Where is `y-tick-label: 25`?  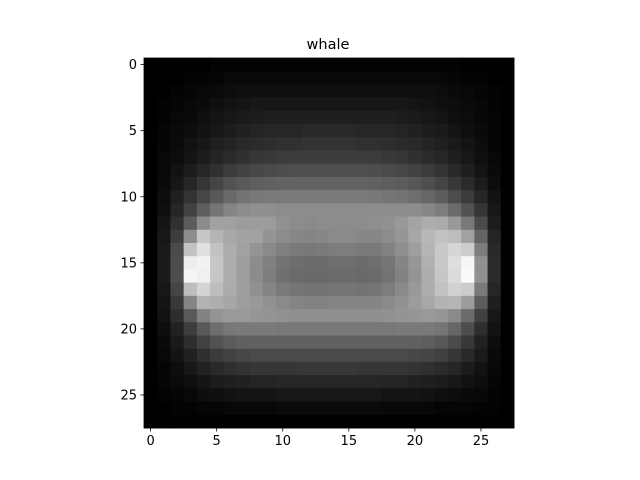
y-tick-label: 25 is located at coordinates (128, 395).